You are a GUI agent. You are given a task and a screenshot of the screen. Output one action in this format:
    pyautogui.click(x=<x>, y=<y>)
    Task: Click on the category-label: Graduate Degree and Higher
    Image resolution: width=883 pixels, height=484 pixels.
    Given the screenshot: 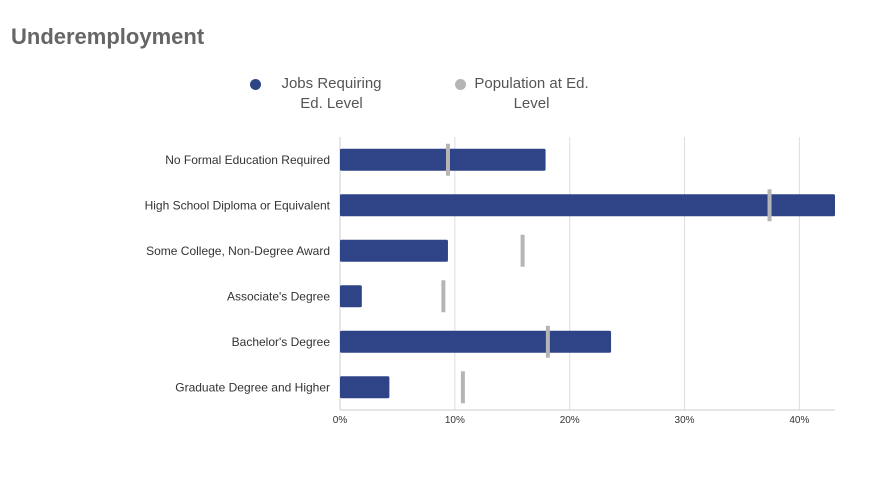 What is the action you would take?
    pyautogui.click(x=252, y=387)
    